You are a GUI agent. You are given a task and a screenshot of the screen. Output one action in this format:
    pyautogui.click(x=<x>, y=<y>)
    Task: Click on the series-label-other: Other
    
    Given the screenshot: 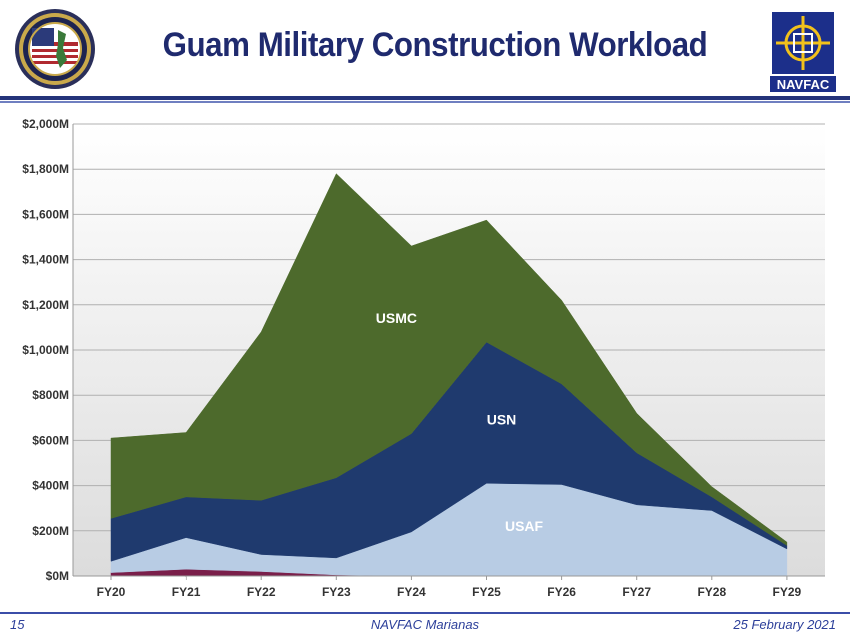 What is the action you would take?
    pyautogui.click(x=186, y=582)
    